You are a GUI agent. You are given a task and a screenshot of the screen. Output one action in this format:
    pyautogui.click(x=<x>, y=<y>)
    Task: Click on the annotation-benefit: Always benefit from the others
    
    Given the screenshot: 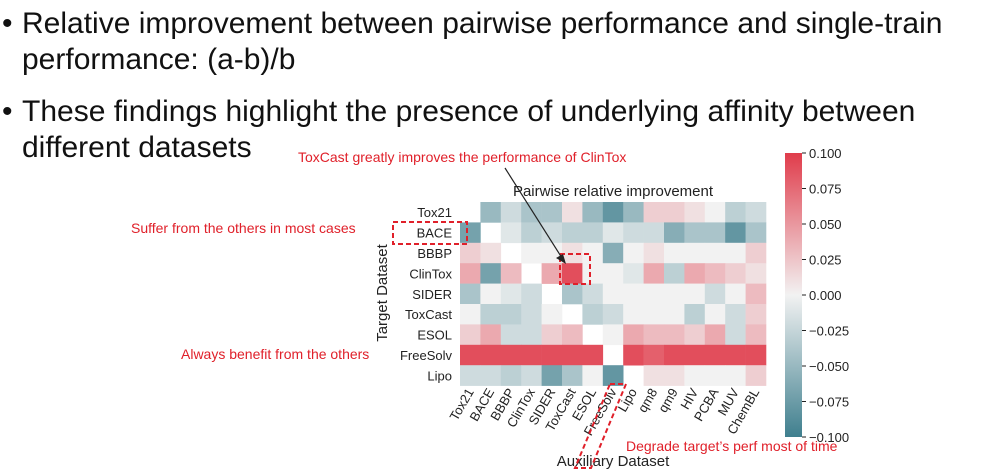 What is the action you would take?
    pyautogui.click(x=275, y=354)
    